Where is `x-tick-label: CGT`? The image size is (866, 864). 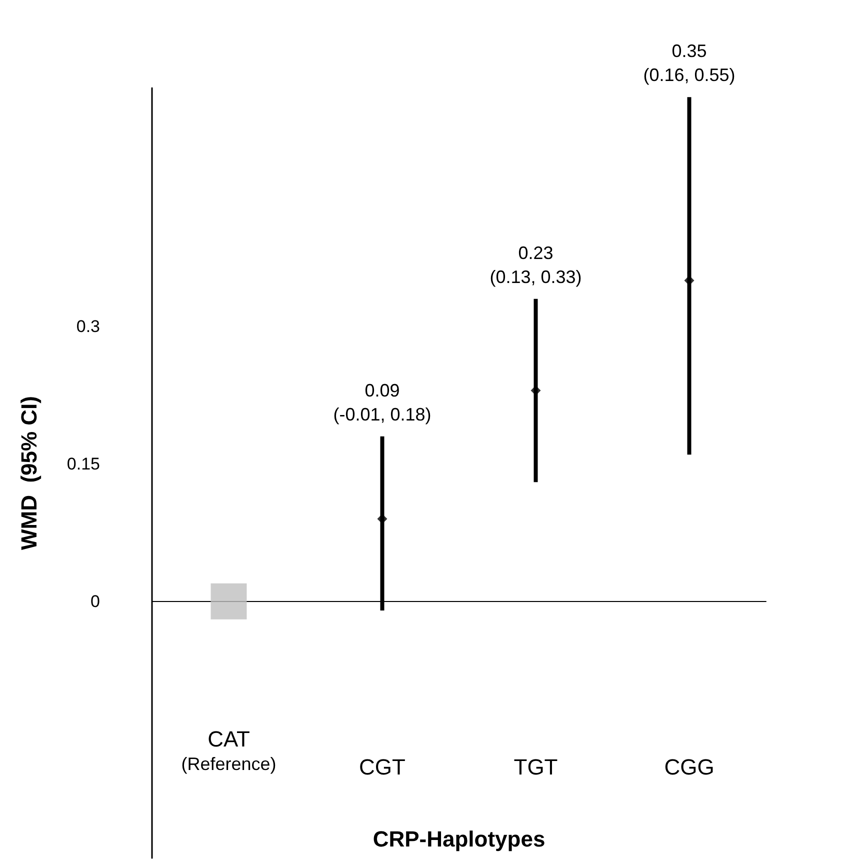 x-tick-label: CGT is located at coordinates (382, 767).